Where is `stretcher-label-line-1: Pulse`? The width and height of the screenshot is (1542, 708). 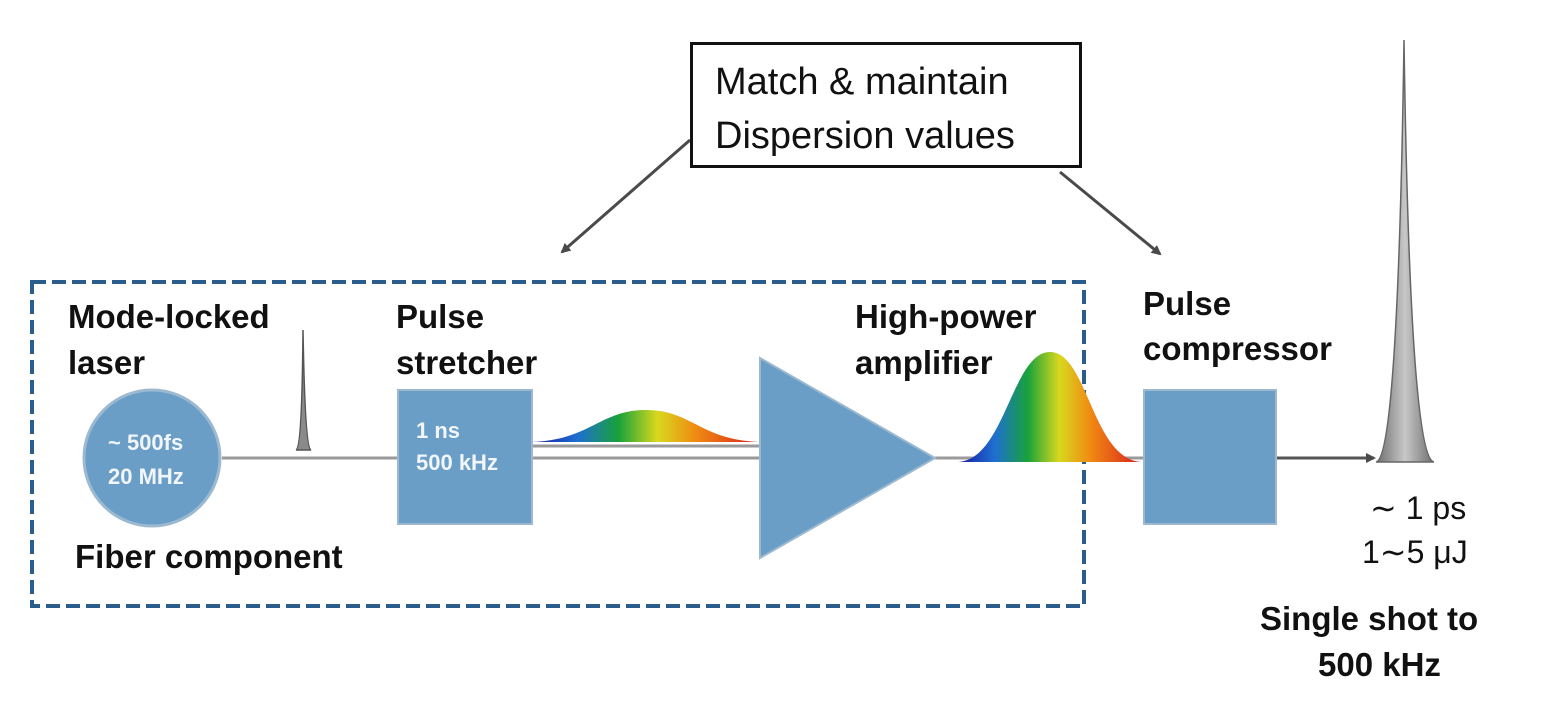 stretcher-label-line-1: Pulse is located at coordinates (440, 316).